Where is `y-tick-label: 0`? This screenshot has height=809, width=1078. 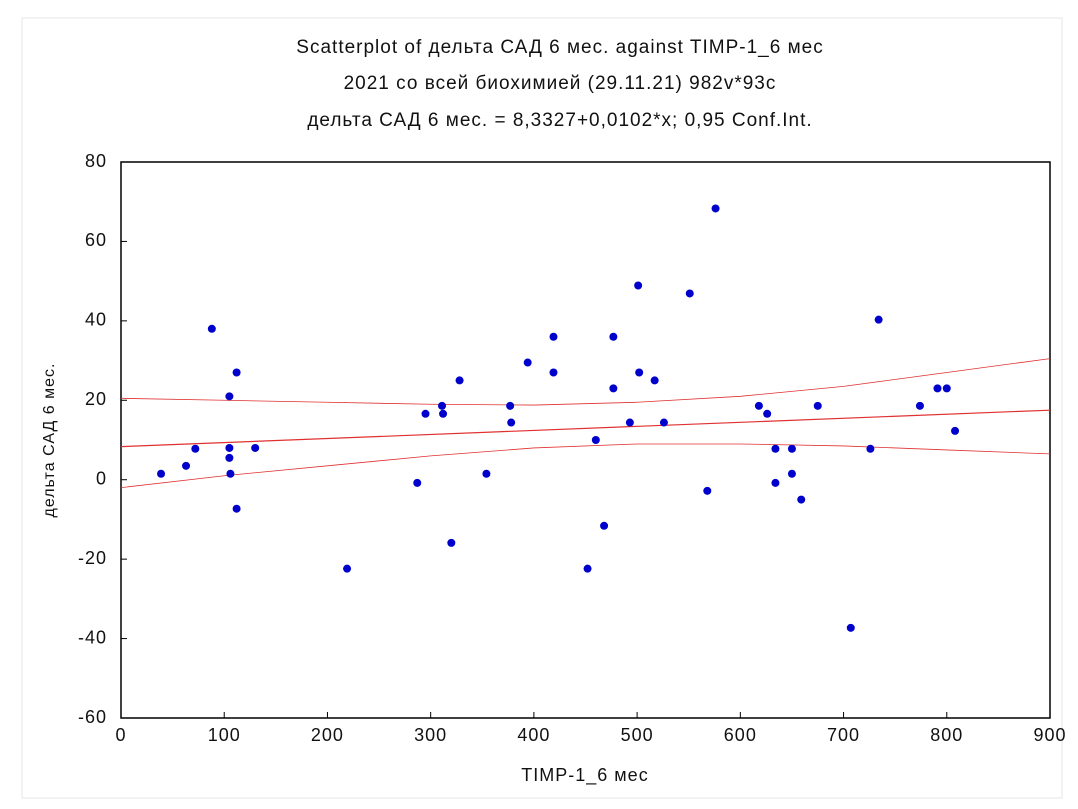
y-tick-label: 0 is located at coordinates (101, 478).